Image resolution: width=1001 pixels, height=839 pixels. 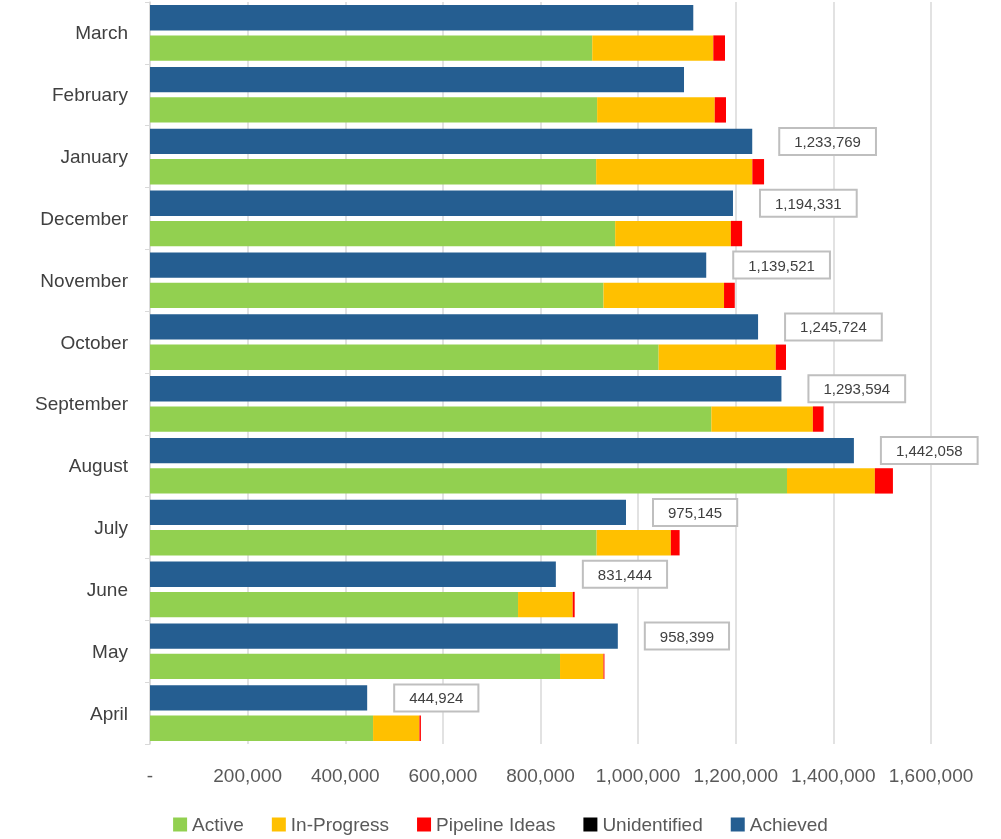 What do you see at coordinates (84, 280) in the screenshot?
I see `y-tick-label: November` at bounding box center [84, 280].